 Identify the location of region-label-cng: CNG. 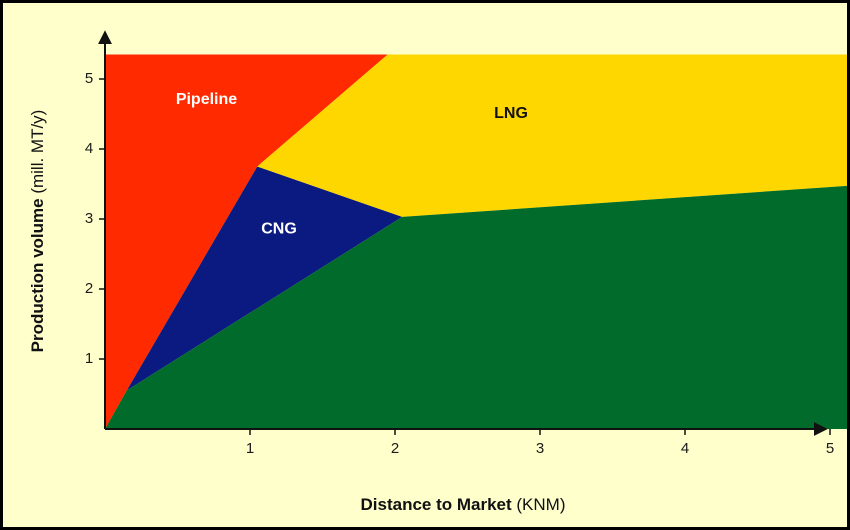
(279, 229).